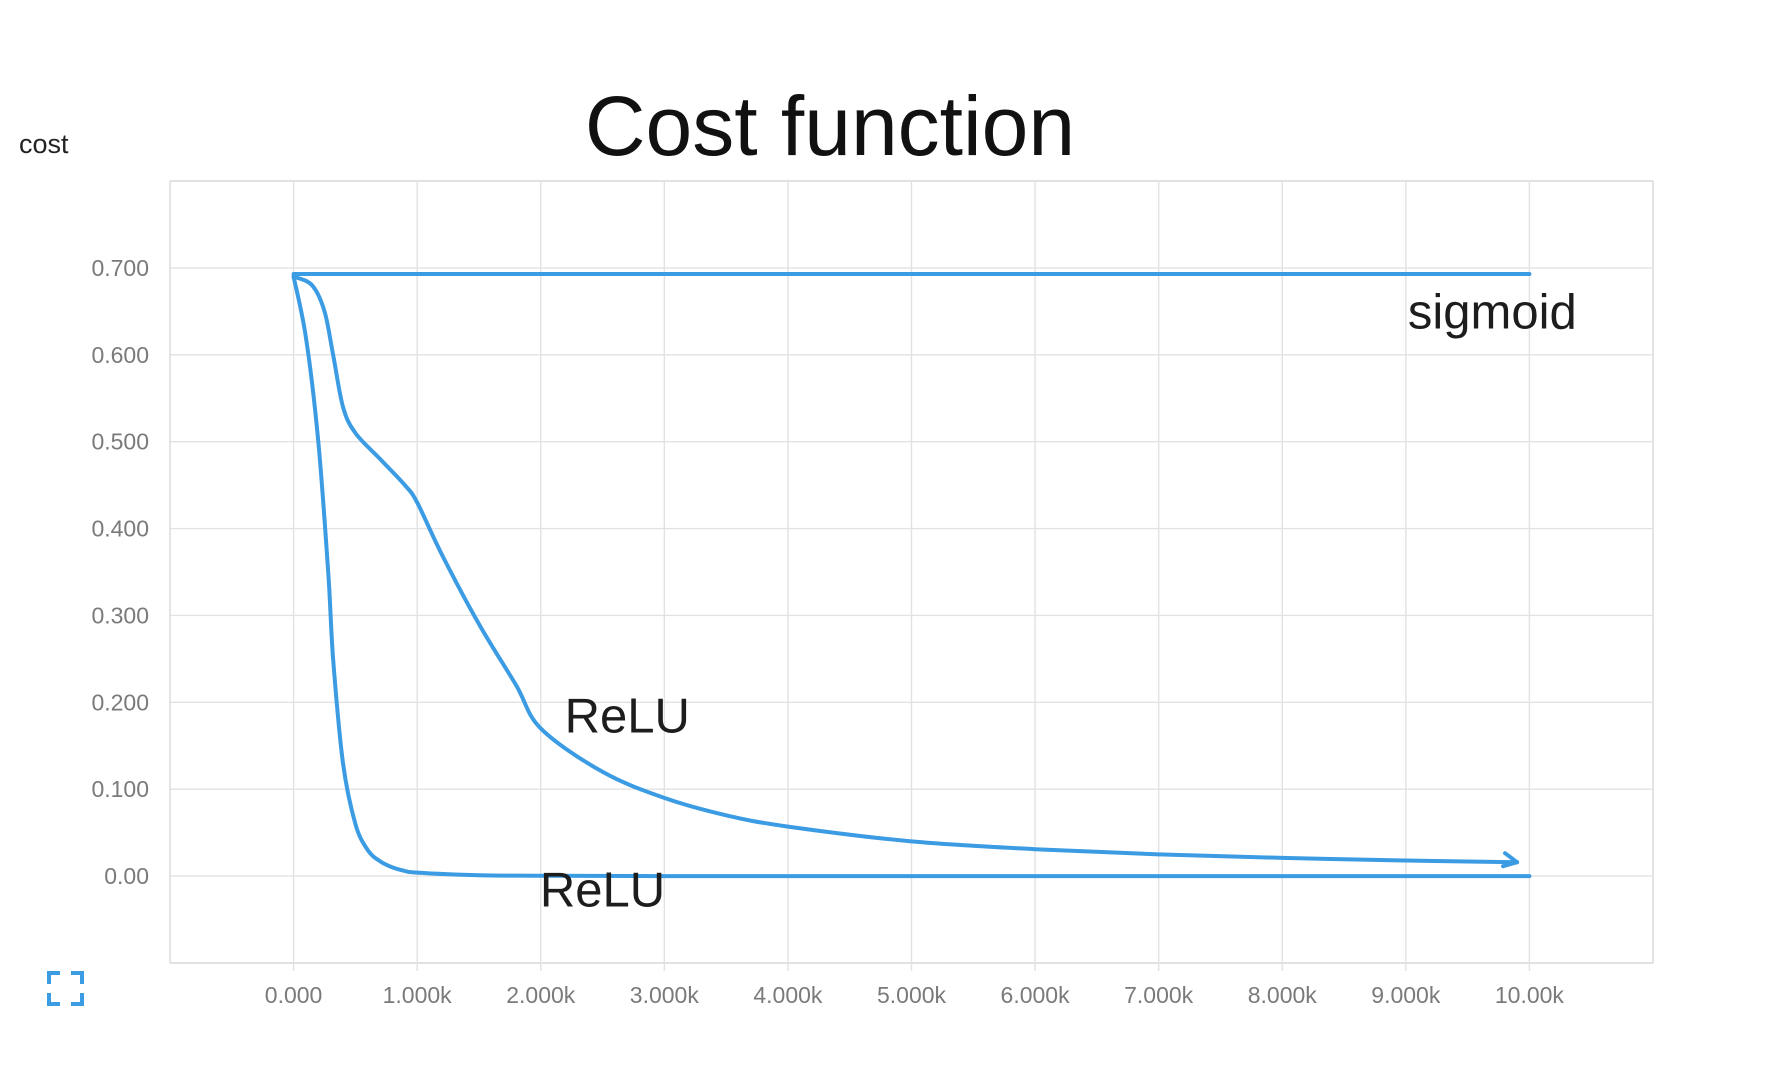 The image size is (1781, 1068). I want to click on series-arrowhead, so click(1510, 860).